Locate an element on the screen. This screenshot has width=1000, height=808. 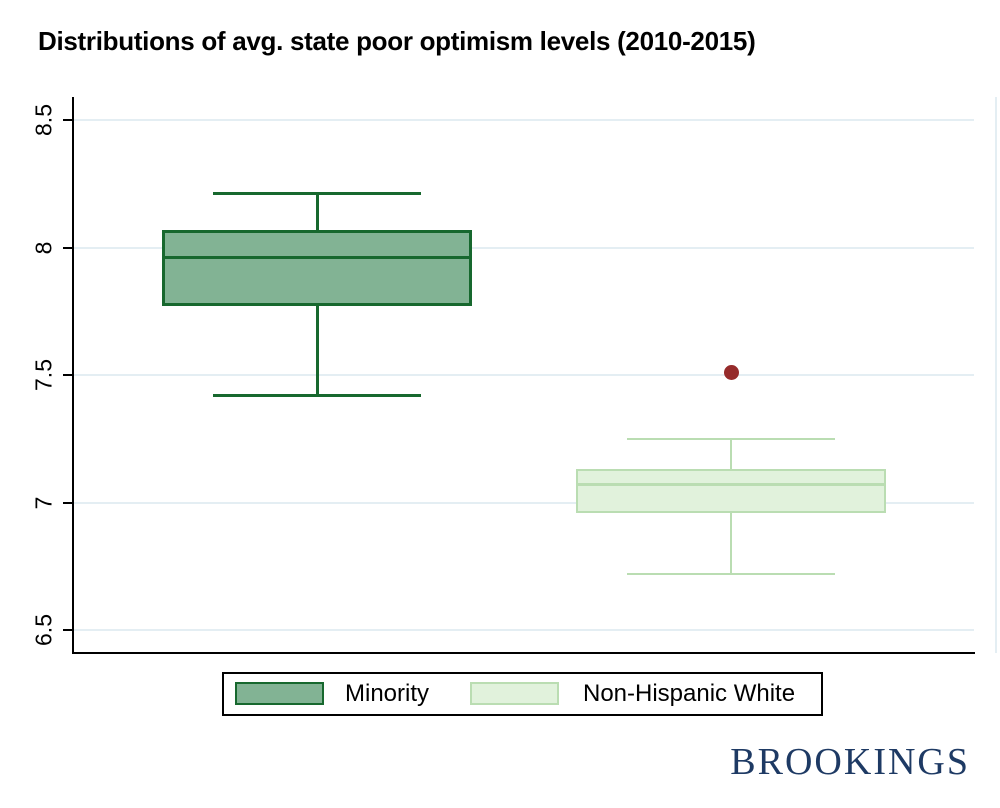
y-tick-label-6.5: 6.5 is located at coordinates (43, 630).